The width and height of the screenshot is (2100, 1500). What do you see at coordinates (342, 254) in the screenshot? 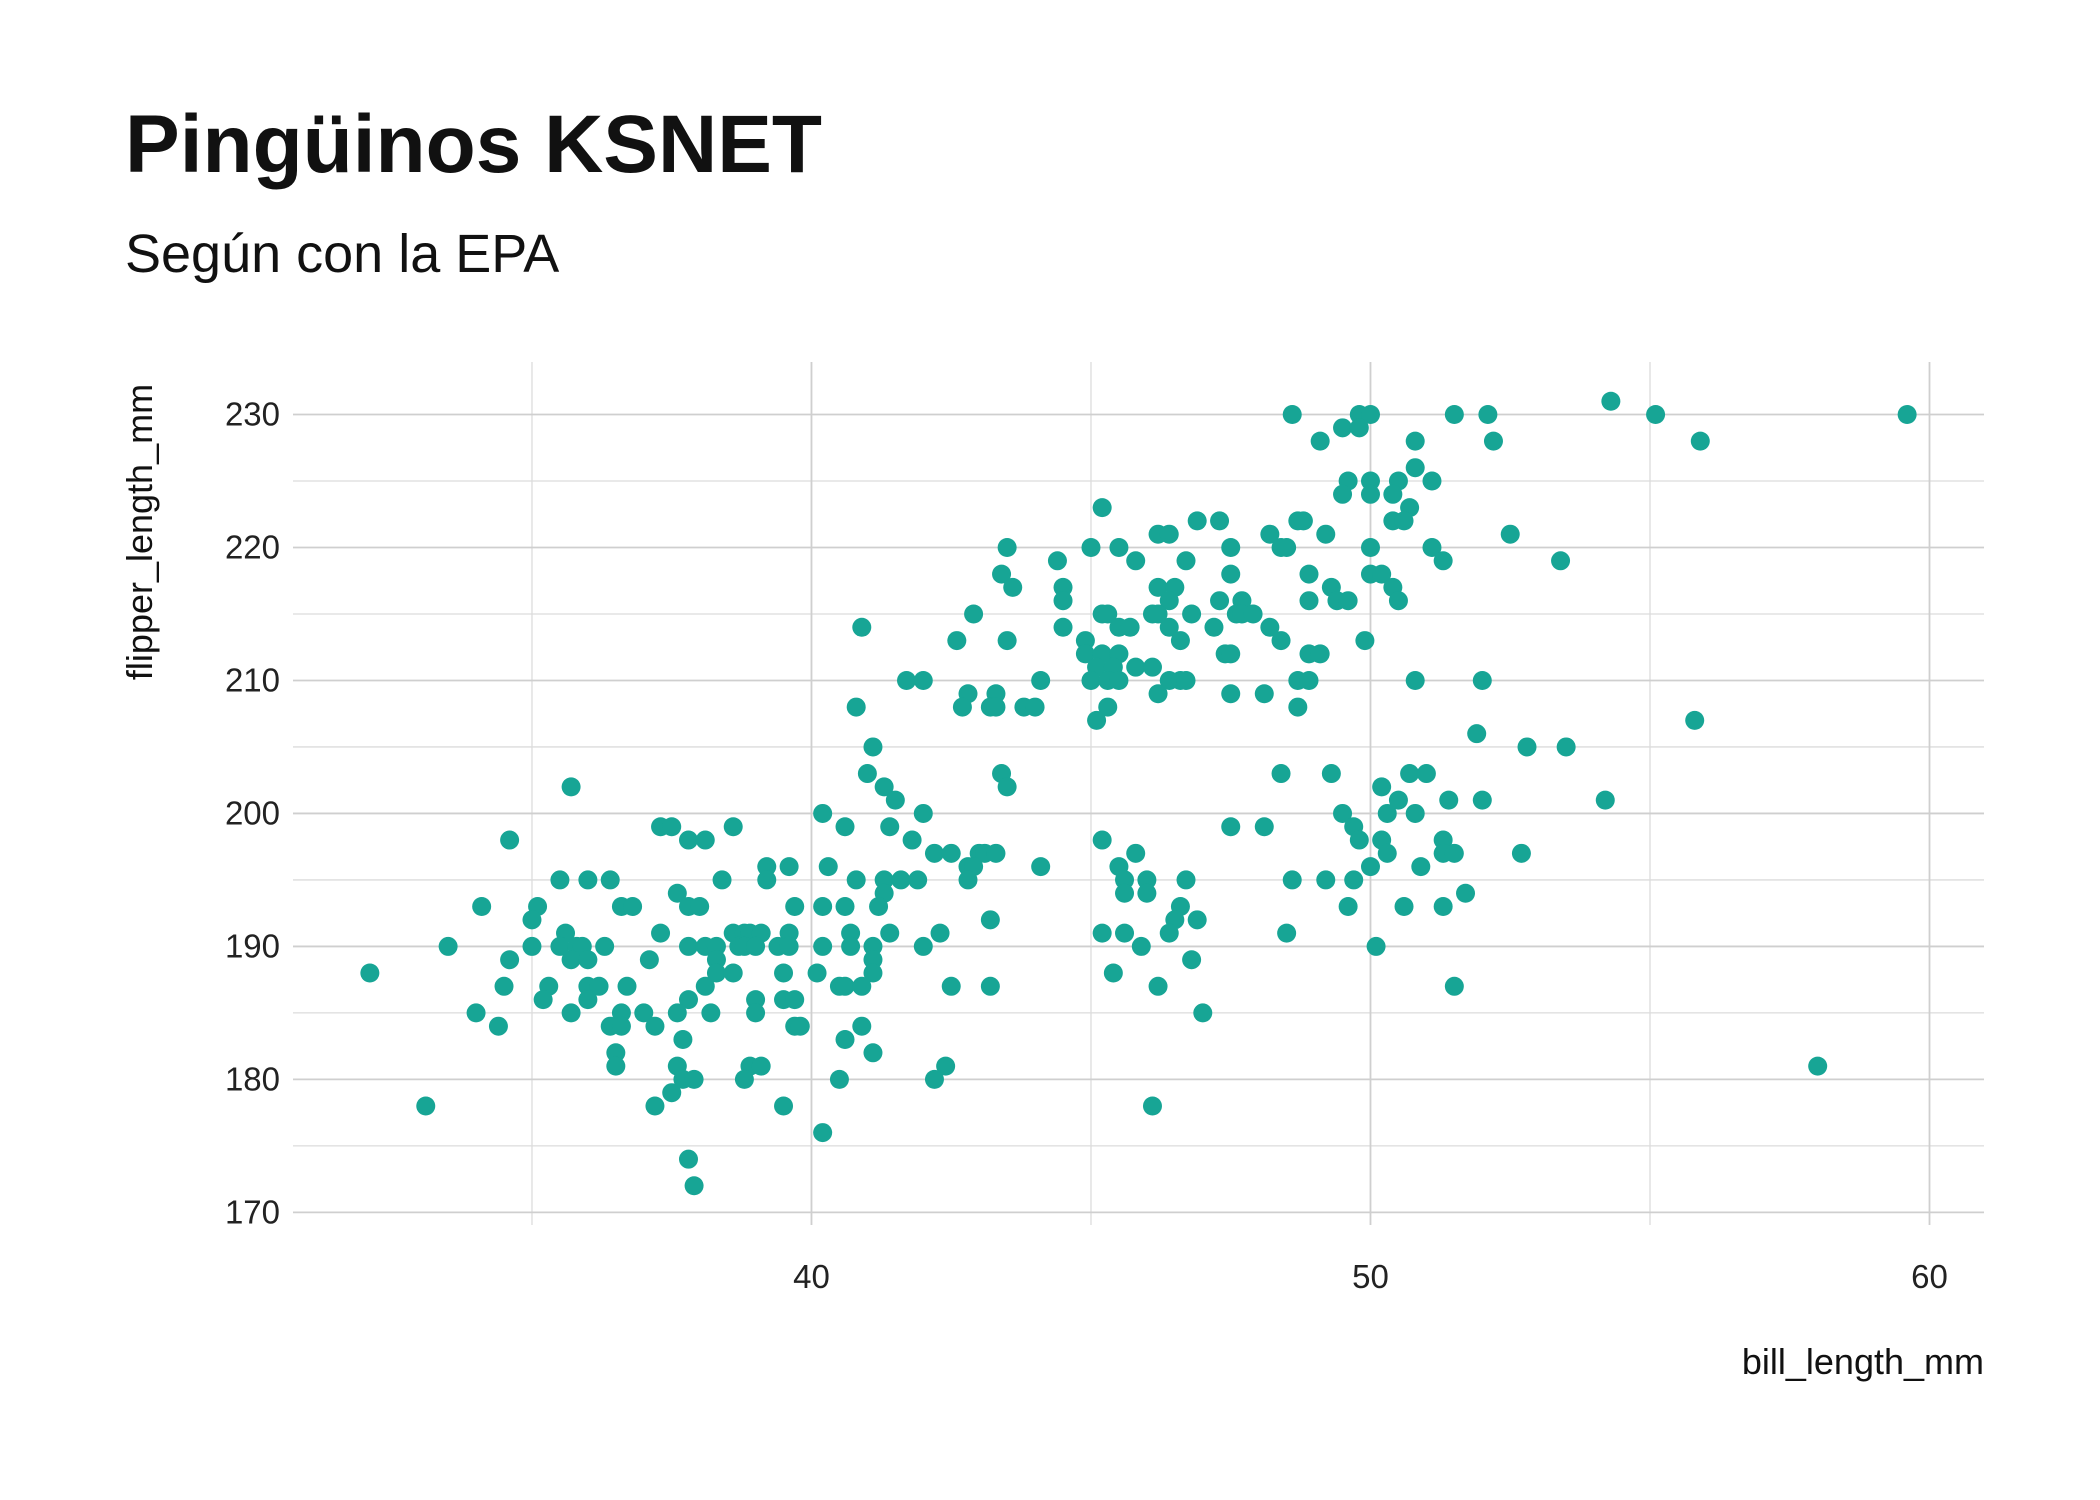
I see `chart-subtitle: Según con la EPA` at bounding box center [342, 254].